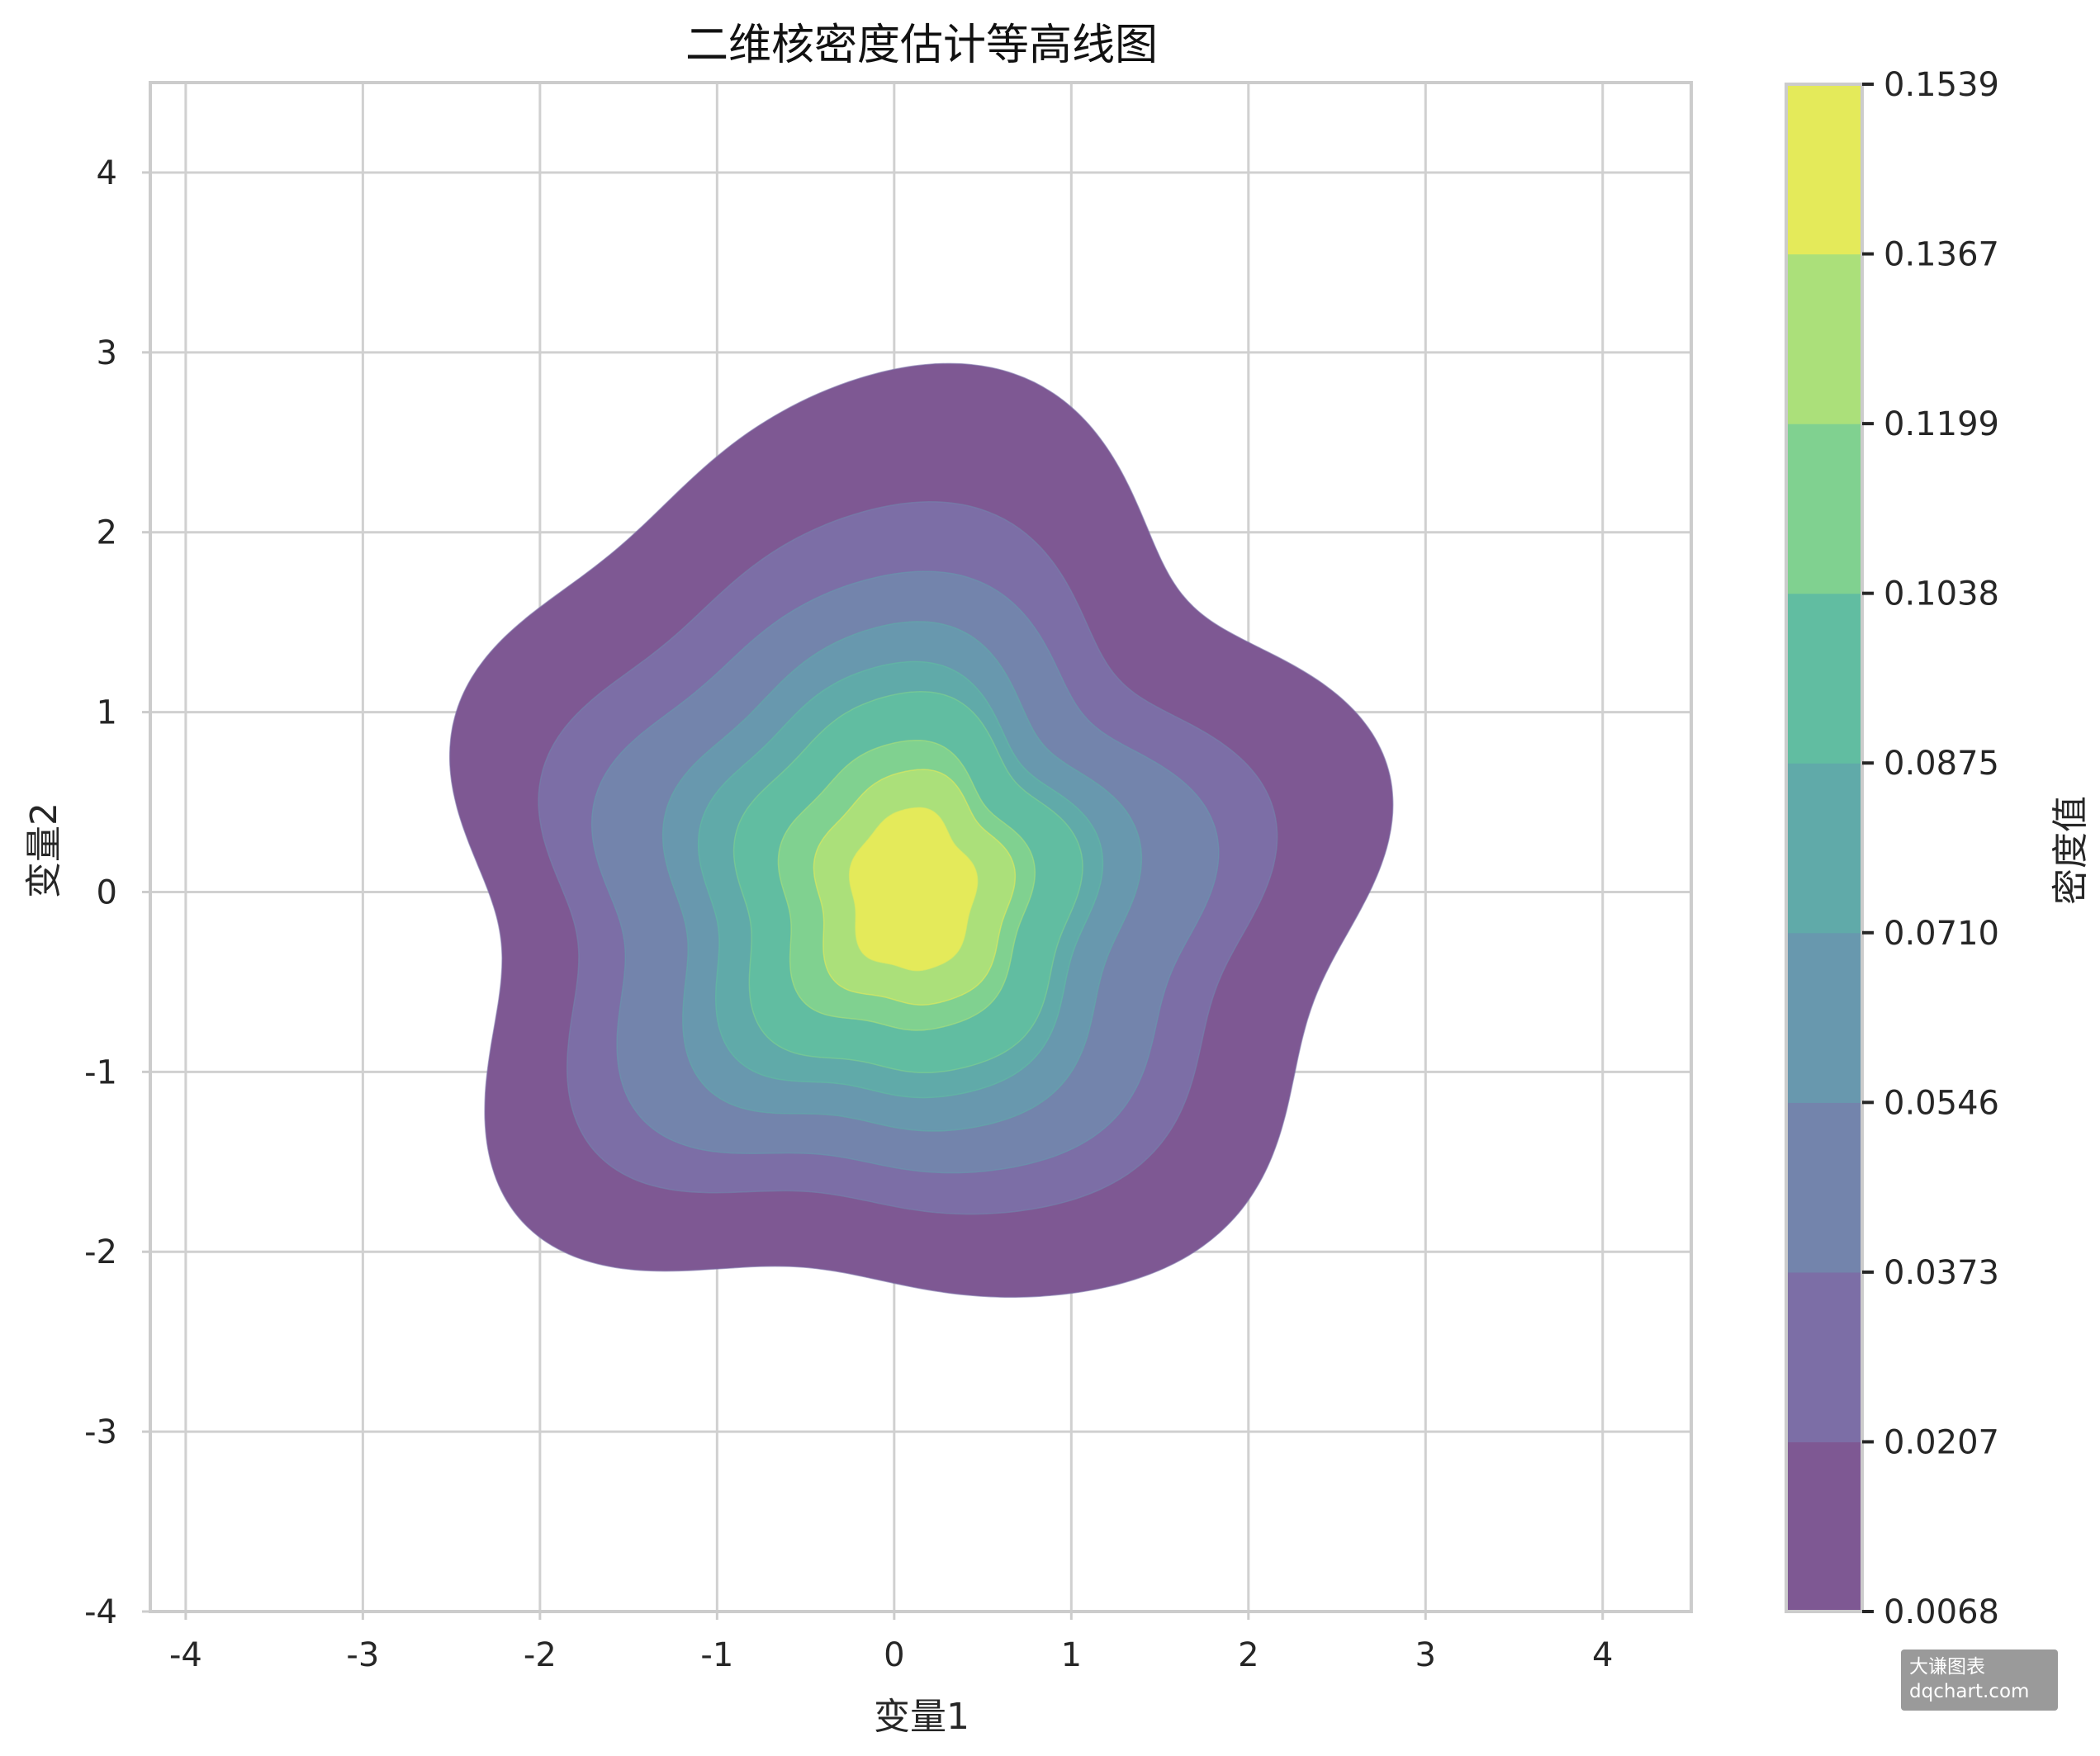 The image size is (2100, 1756). What do you see at coordinates (100, 1072) in the screenshot?
I see `y-tick-label: -1` at bounding box center [100, 1072].